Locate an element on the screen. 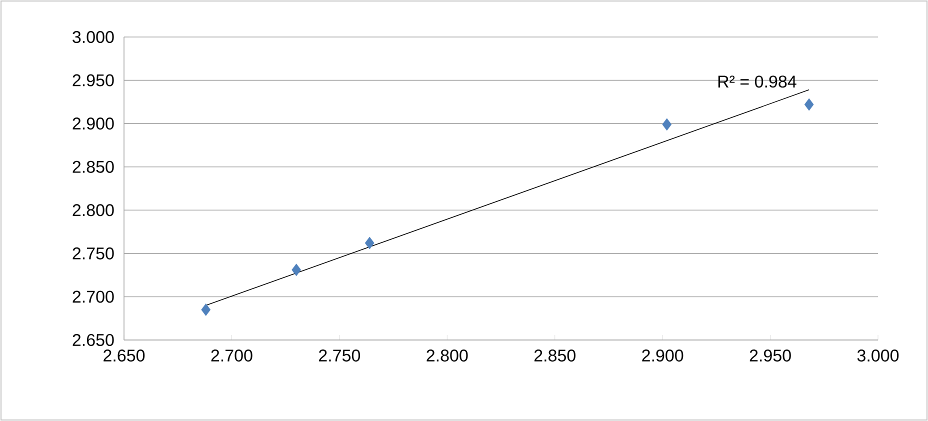  x-tick-label: 2.800 is located at coordinates (447, 356).